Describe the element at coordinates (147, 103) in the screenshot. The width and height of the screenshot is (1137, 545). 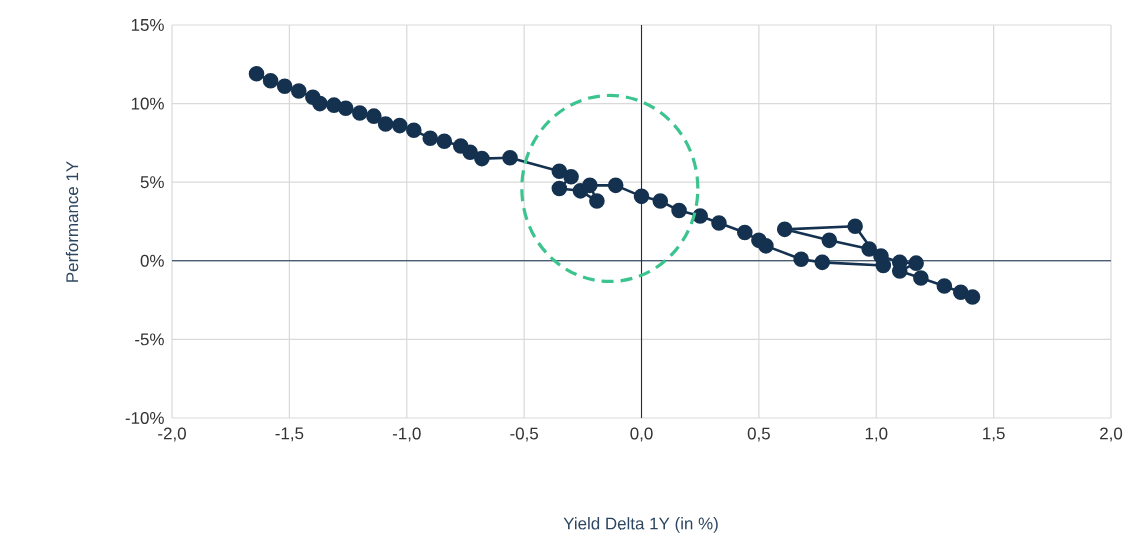
I see `y-tick-label: 10%` at that location.